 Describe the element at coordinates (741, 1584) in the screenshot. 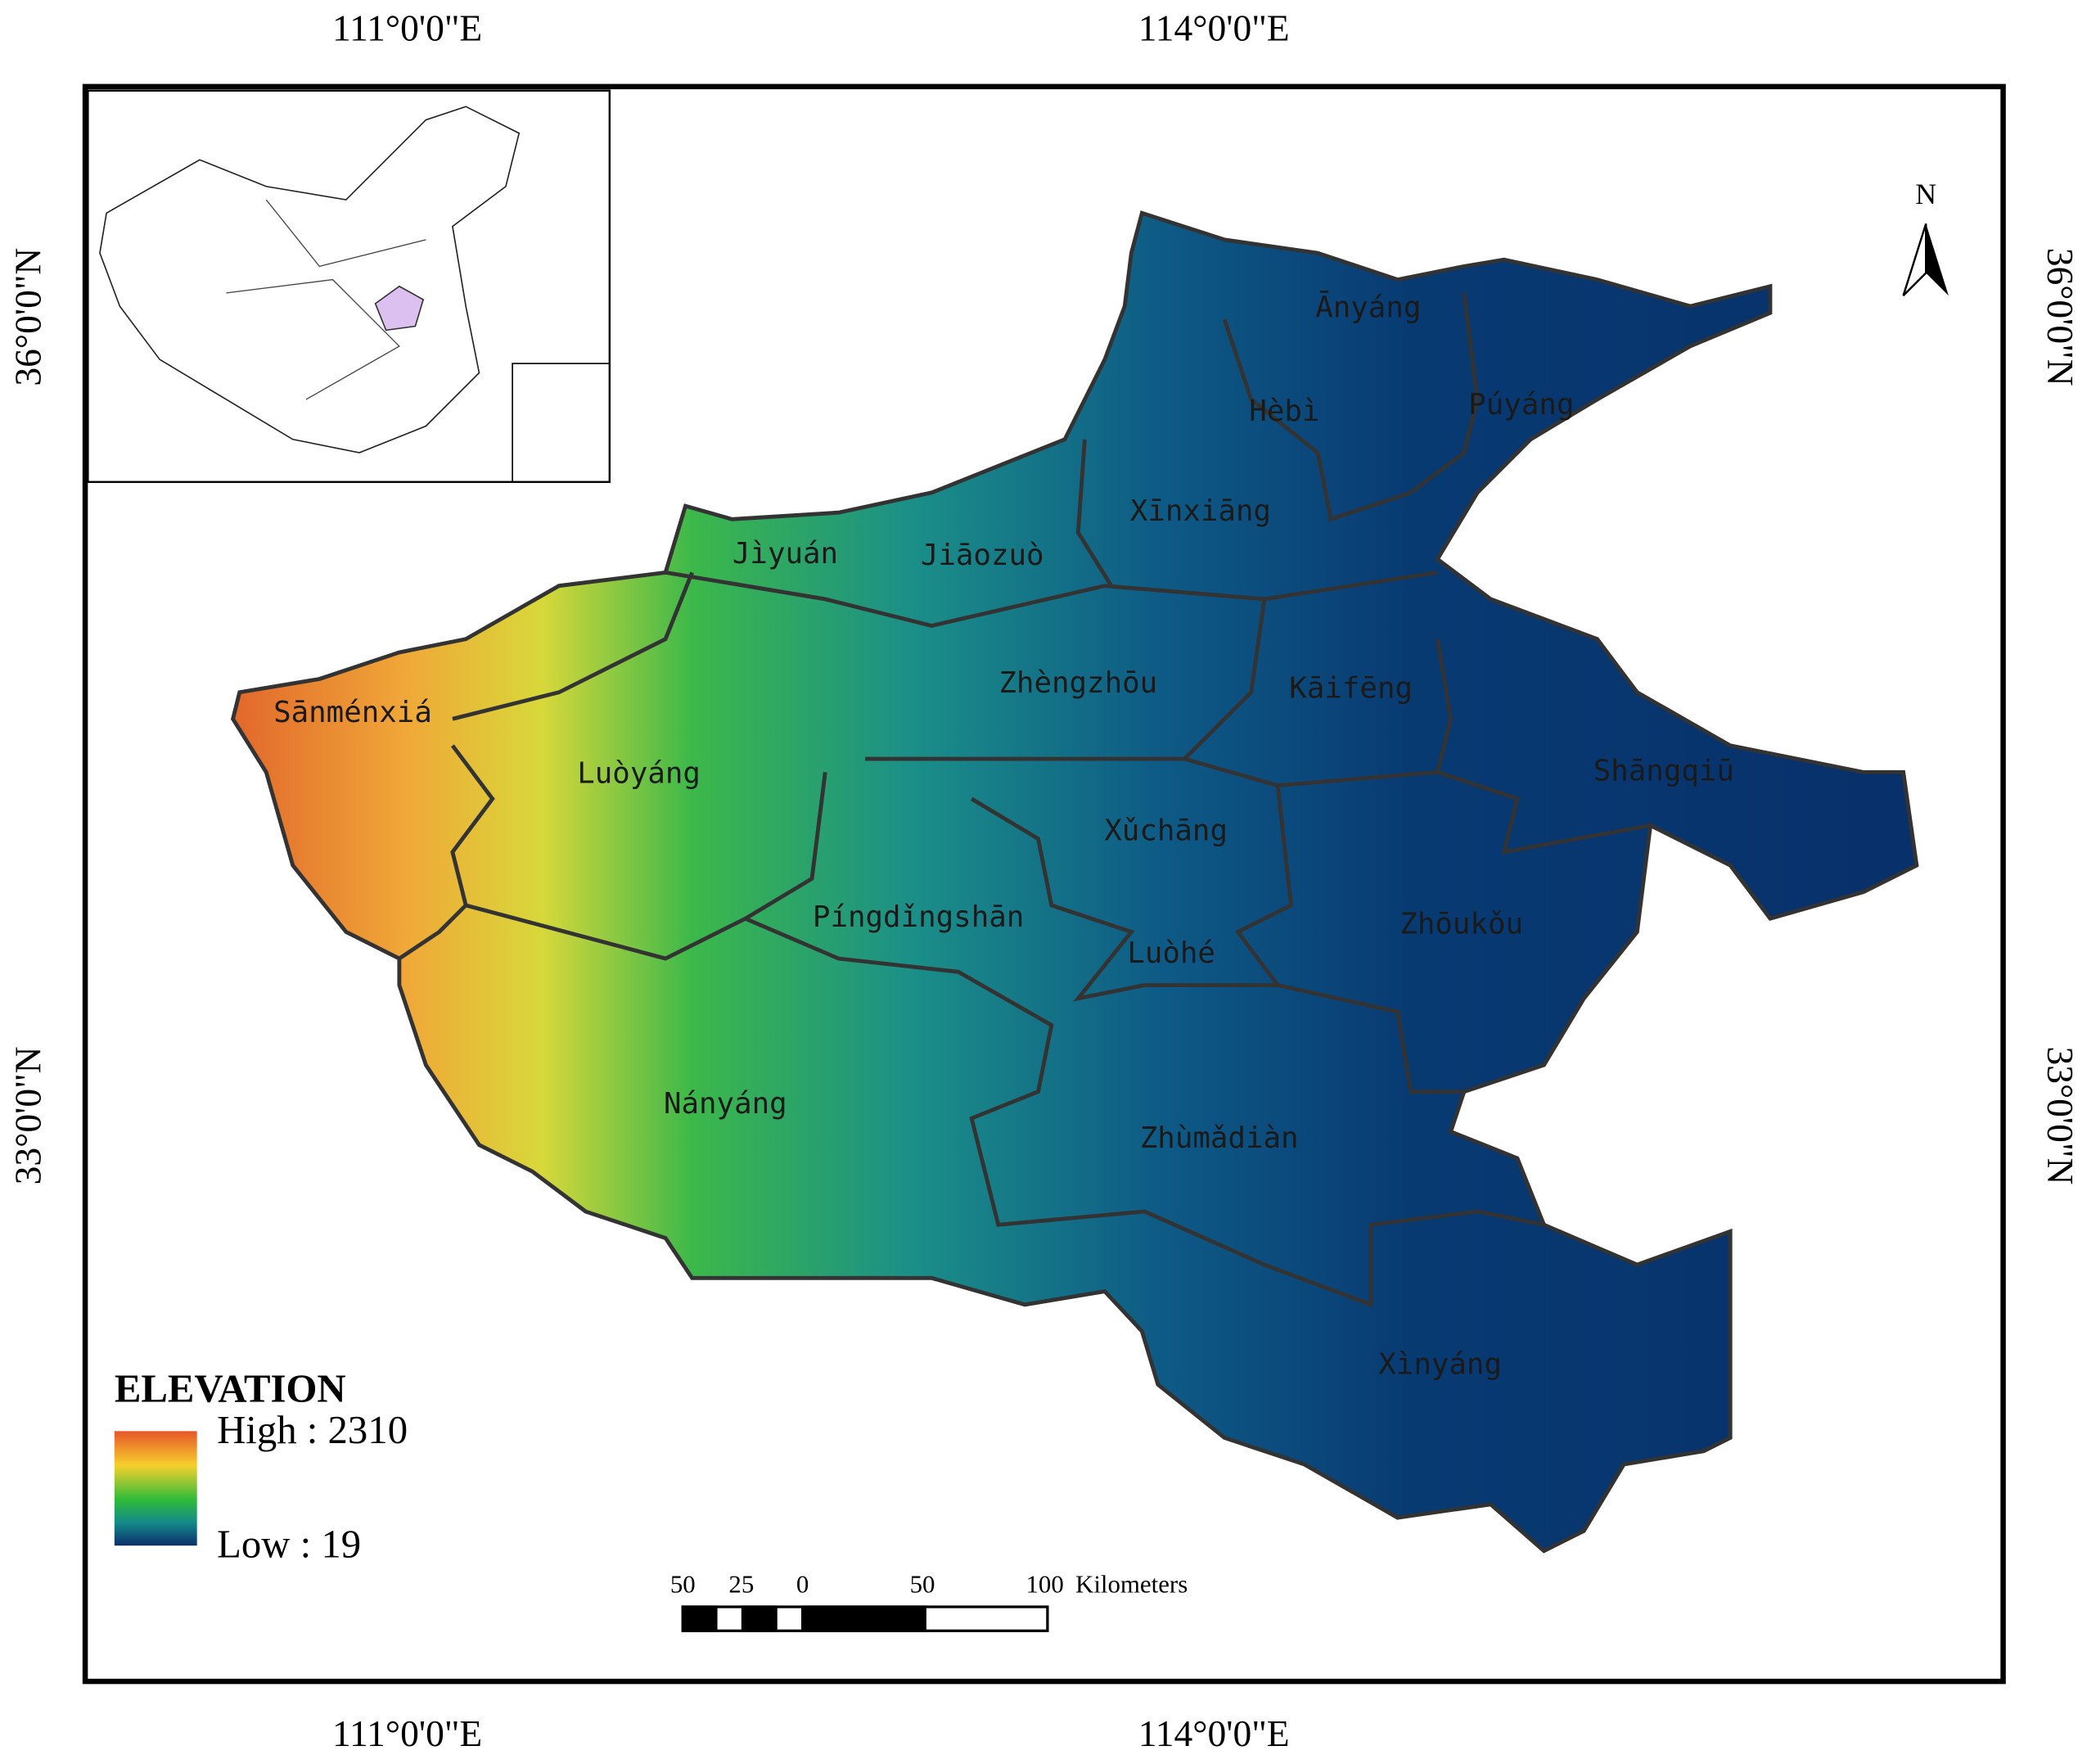

I see `scale-label: 25` at that location.